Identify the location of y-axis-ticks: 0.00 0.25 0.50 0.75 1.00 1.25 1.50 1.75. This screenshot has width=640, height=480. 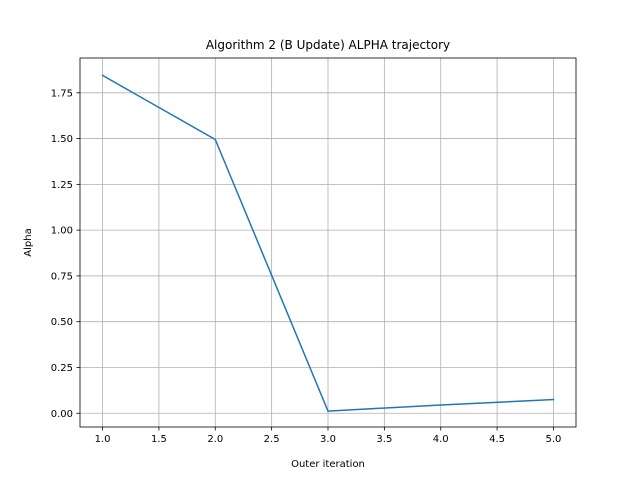
(65, 254).